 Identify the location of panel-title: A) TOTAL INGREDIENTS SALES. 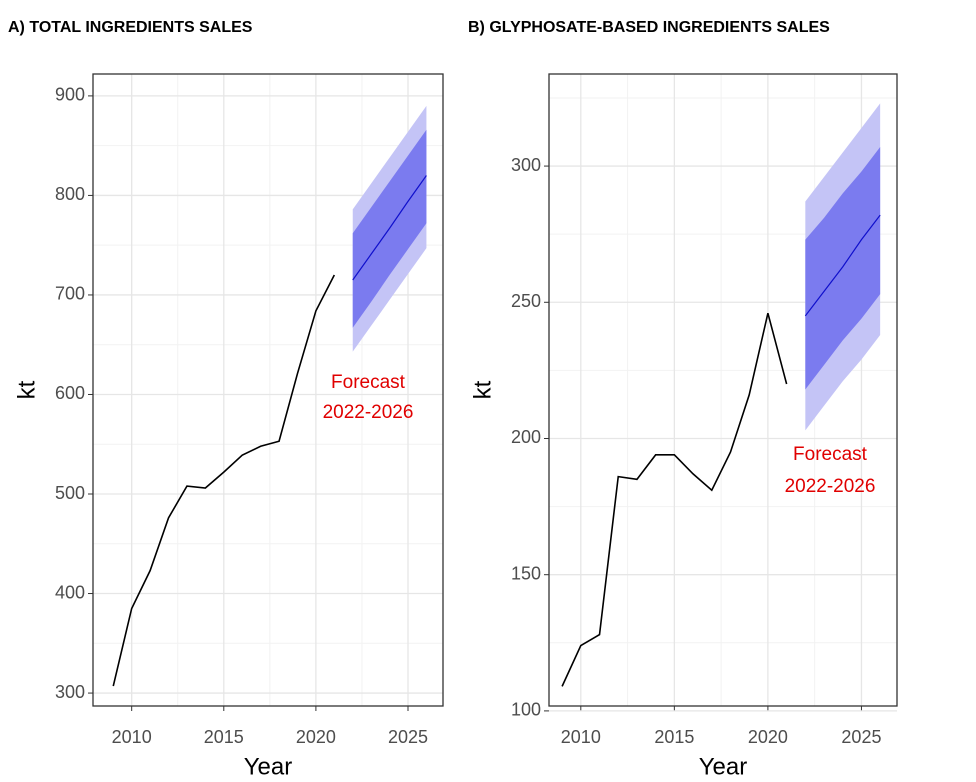
(130, 27).